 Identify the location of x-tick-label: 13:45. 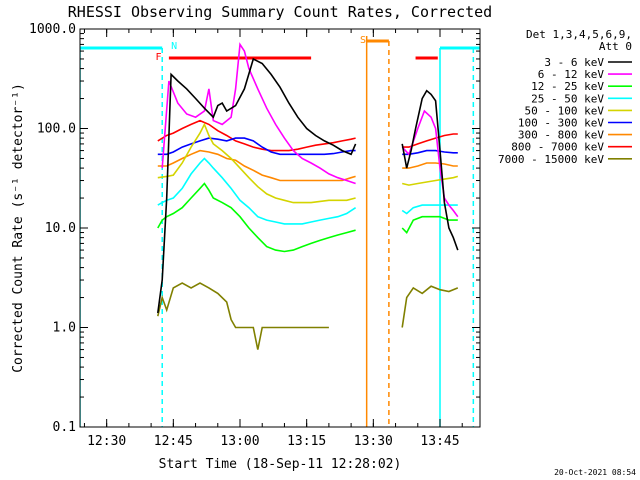
(439, 441).